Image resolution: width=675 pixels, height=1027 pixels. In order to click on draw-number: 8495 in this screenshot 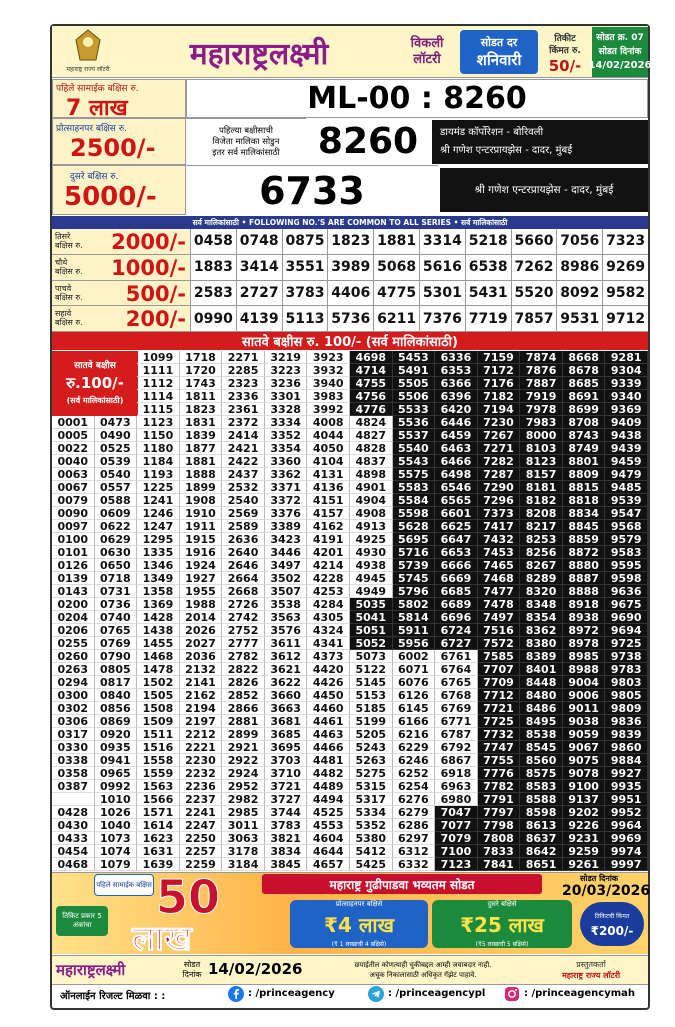, I will do `click(541, 721)`.